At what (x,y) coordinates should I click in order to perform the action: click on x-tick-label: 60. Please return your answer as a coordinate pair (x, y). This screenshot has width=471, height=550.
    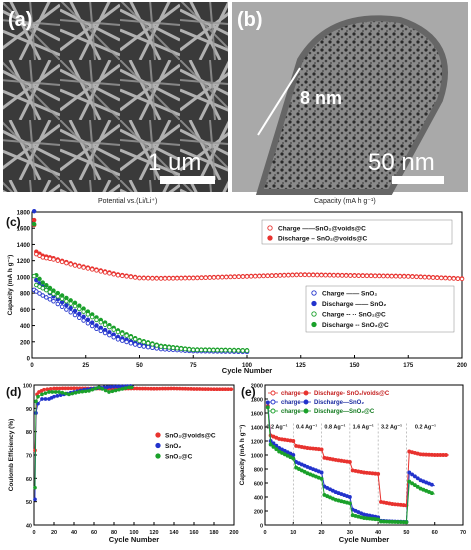
    Looking at the image, I should click on (435, 533).